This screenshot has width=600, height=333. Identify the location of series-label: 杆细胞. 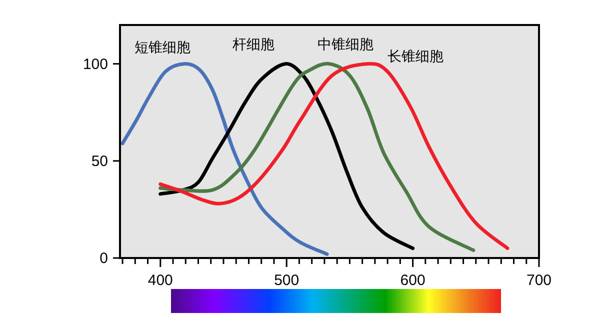
(252, 44).